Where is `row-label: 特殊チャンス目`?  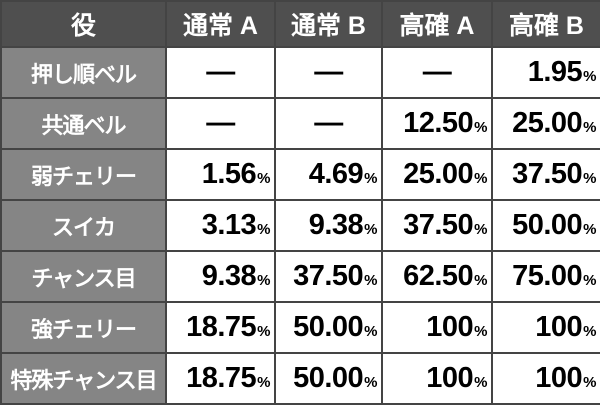 row-label: 特殊チャンス目 is located at coordinates (83, 378).